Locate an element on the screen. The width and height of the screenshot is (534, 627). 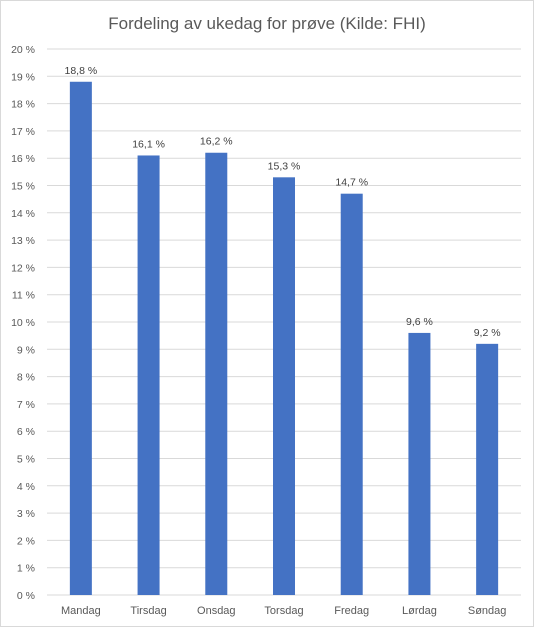
data-label: 18,8 % is located at coordinates (81, 71).